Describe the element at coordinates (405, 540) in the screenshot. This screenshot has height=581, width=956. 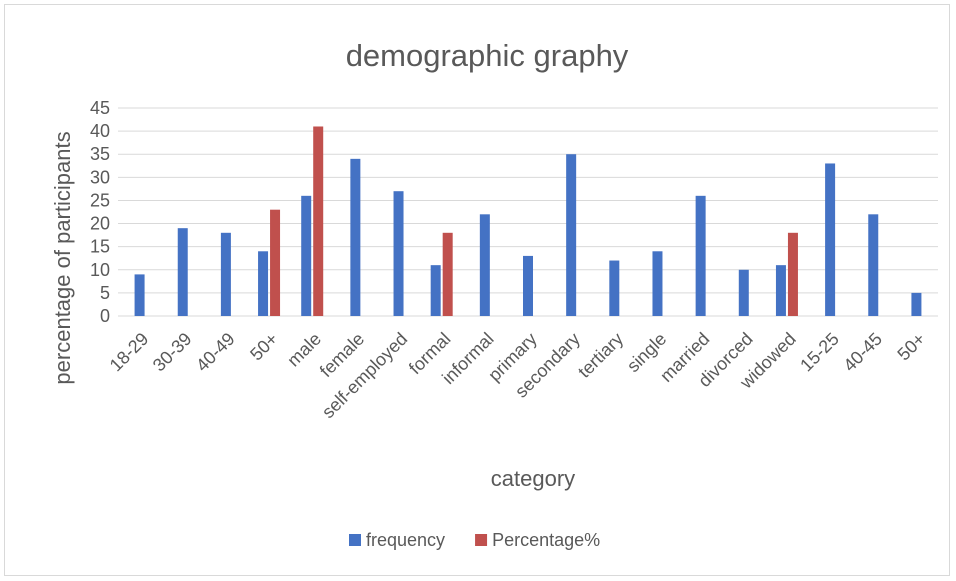
I see `legend-label: frequency` at that location.